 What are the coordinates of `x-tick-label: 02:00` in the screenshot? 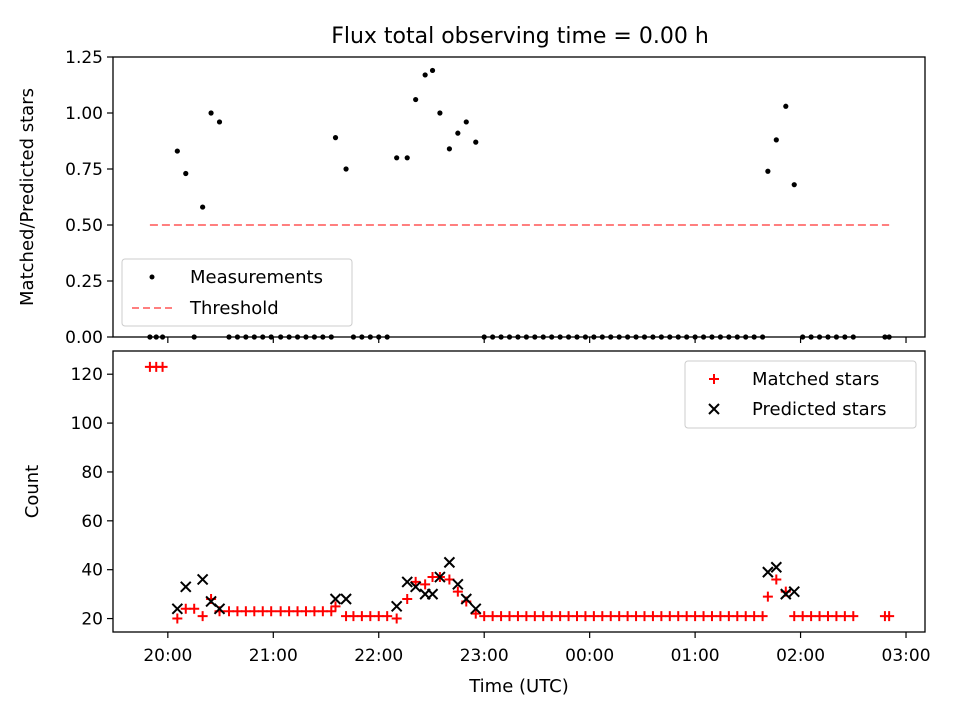 It's located at (800, 656).